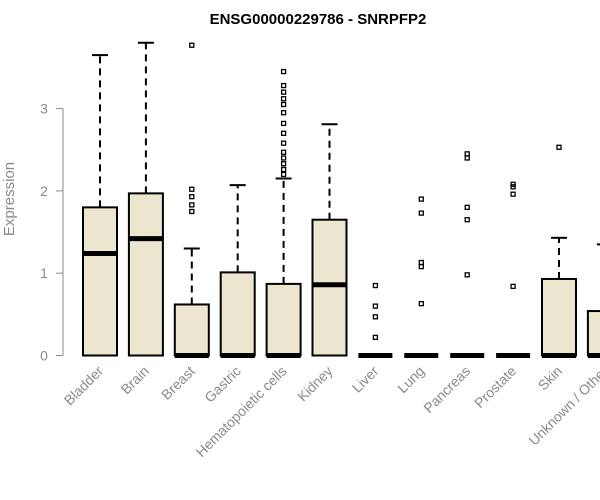  What do you see at coordinates (446, 389) in the screenshot?
I see `x-tick-label: Pancreas` at bounding box center [446, 389].